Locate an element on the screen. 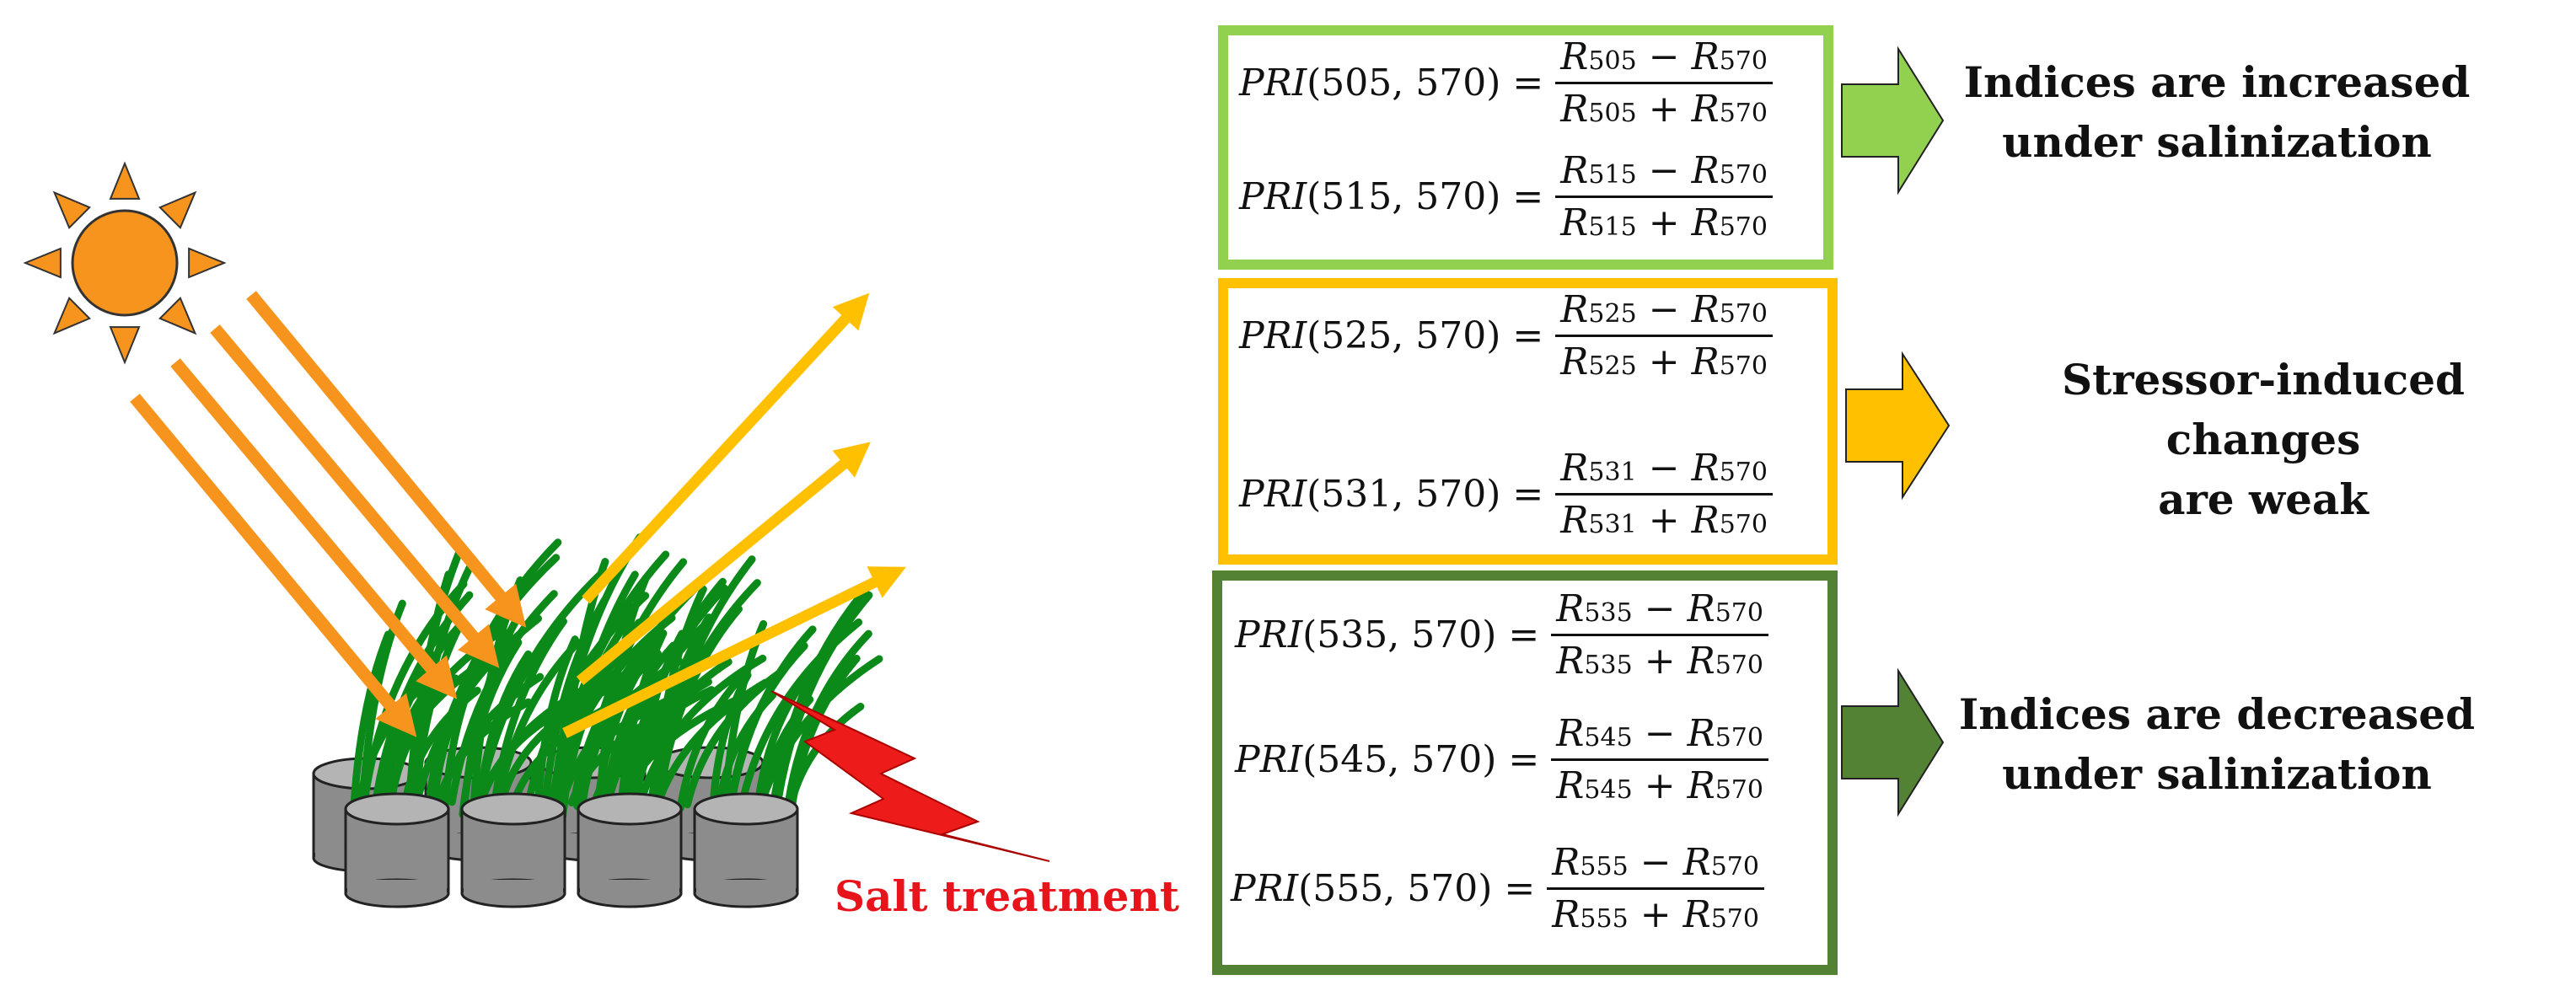  salt-treatment-label: Salt treatment is located at coordinates (1007, 896).